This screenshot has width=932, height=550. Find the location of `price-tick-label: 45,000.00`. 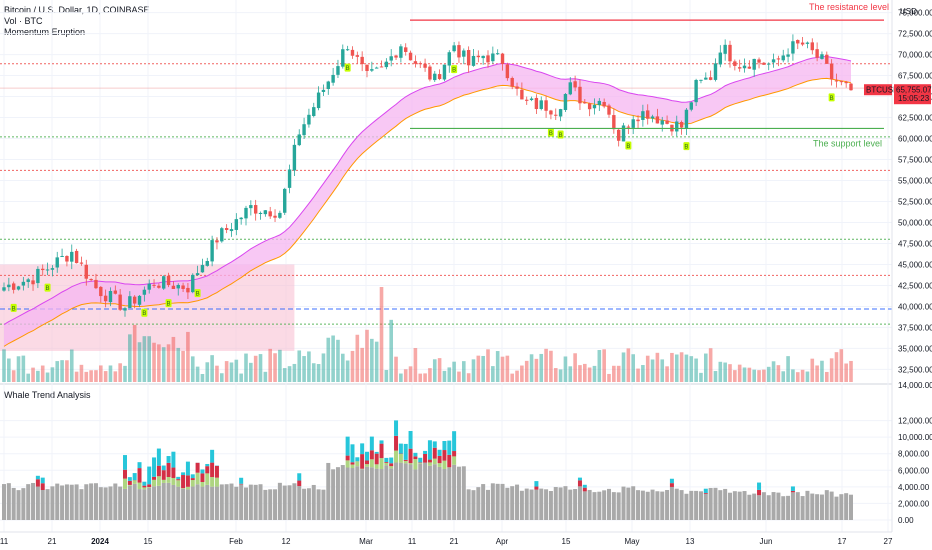

price-tick-label: 45,000.00 is located at coordinates (915, 264).